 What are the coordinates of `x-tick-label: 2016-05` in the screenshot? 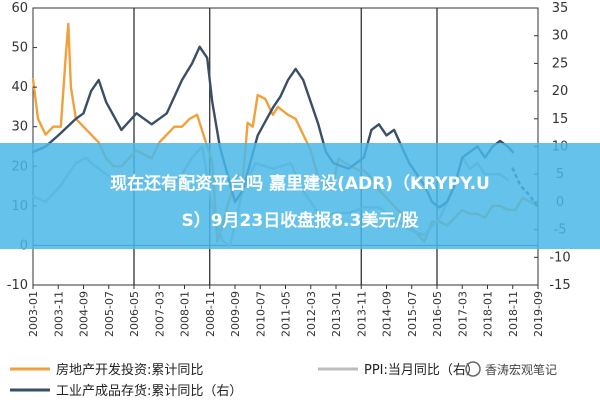 It's located at (437, 314).